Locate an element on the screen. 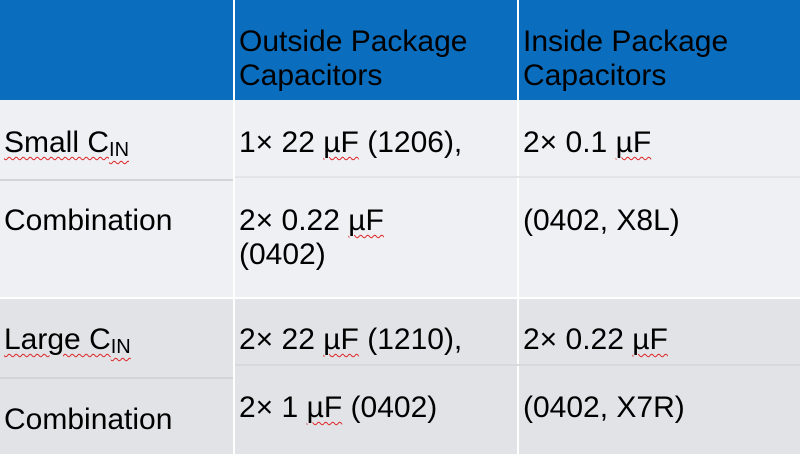  row-large-outside: 2× 22 µF (1210), 2× 1 µF (0402) is located at coordinates (376, 376).